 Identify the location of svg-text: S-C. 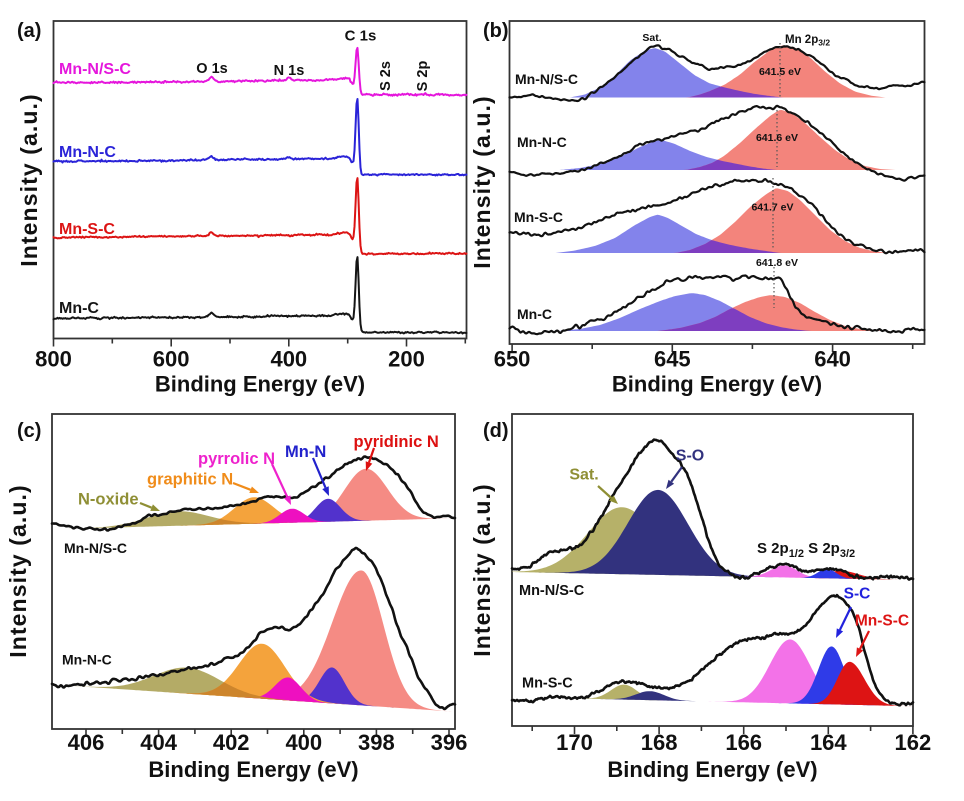
(857, 594).